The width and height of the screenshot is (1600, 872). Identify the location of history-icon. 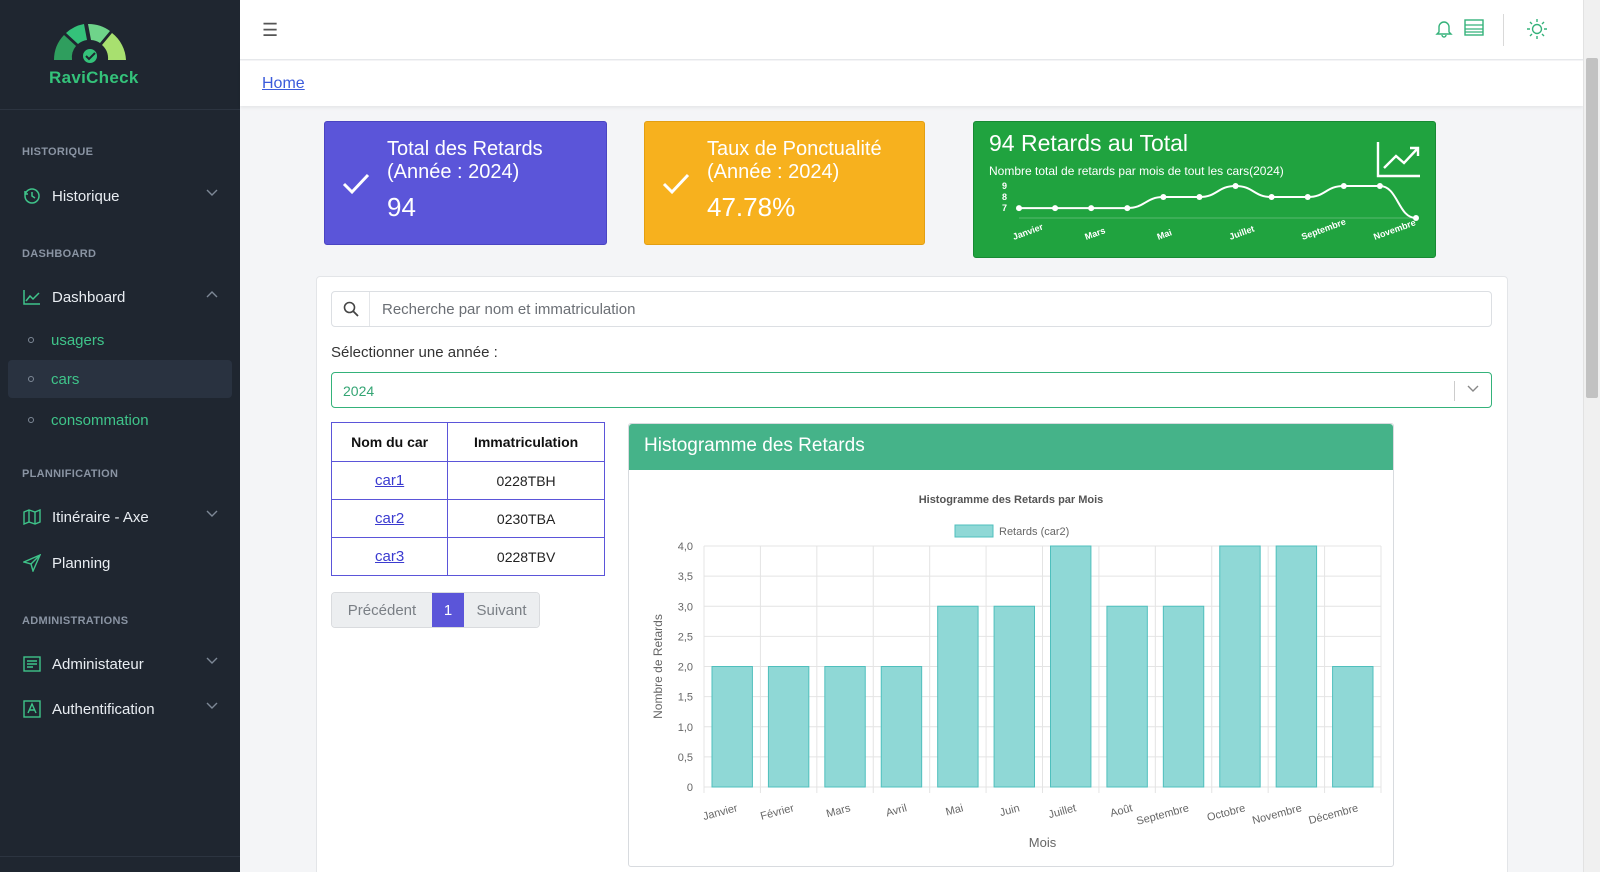
(32, 196).